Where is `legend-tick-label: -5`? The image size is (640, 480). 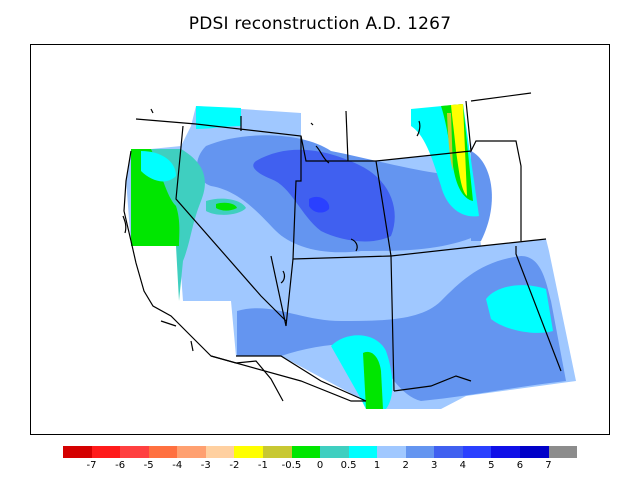 legend-tick-label: -5 is located at coordinates (148, 465).